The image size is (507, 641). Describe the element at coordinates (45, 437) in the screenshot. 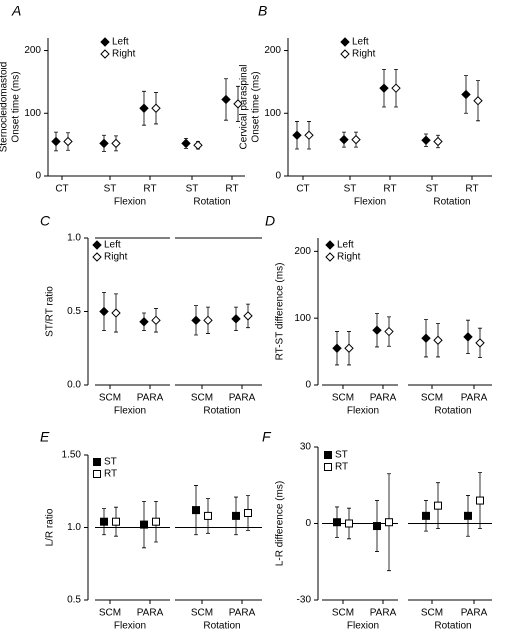

I see `panel-letter: E` at that location.